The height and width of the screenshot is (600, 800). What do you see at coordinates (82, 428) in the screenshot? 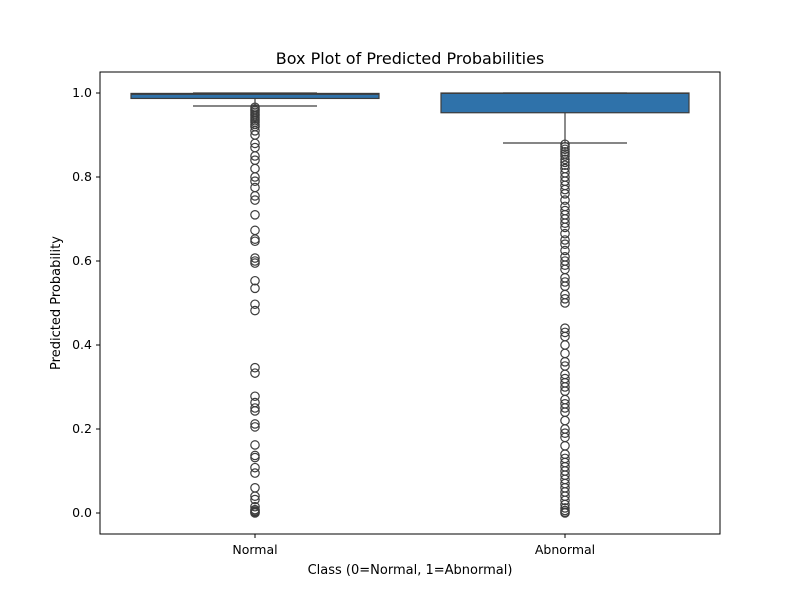
I see `y-tick-label: 0.2` at bounding box center [82, 428].